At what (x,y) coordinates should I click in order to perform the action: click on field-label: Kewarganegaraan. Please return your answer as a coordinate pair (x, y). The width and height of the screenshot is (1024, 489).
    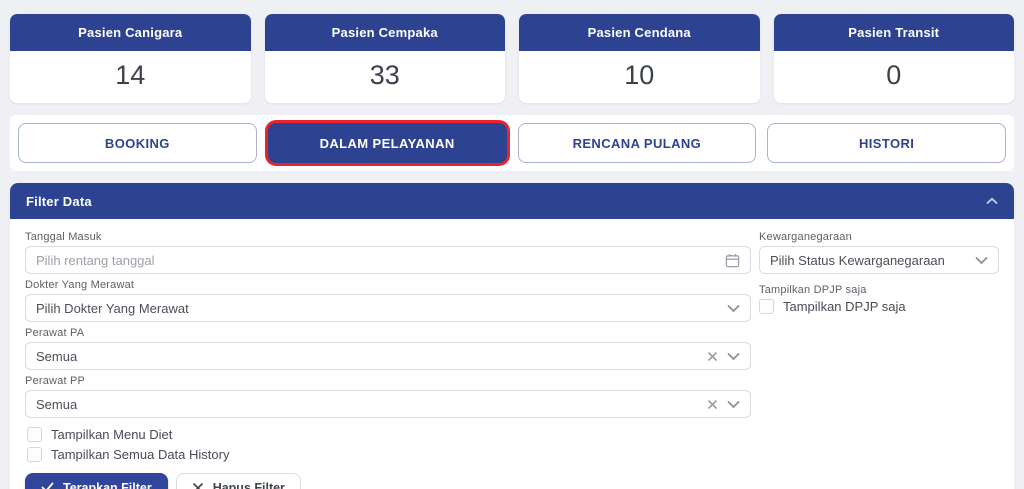
    Looking at the image, I should click on (805, 237).